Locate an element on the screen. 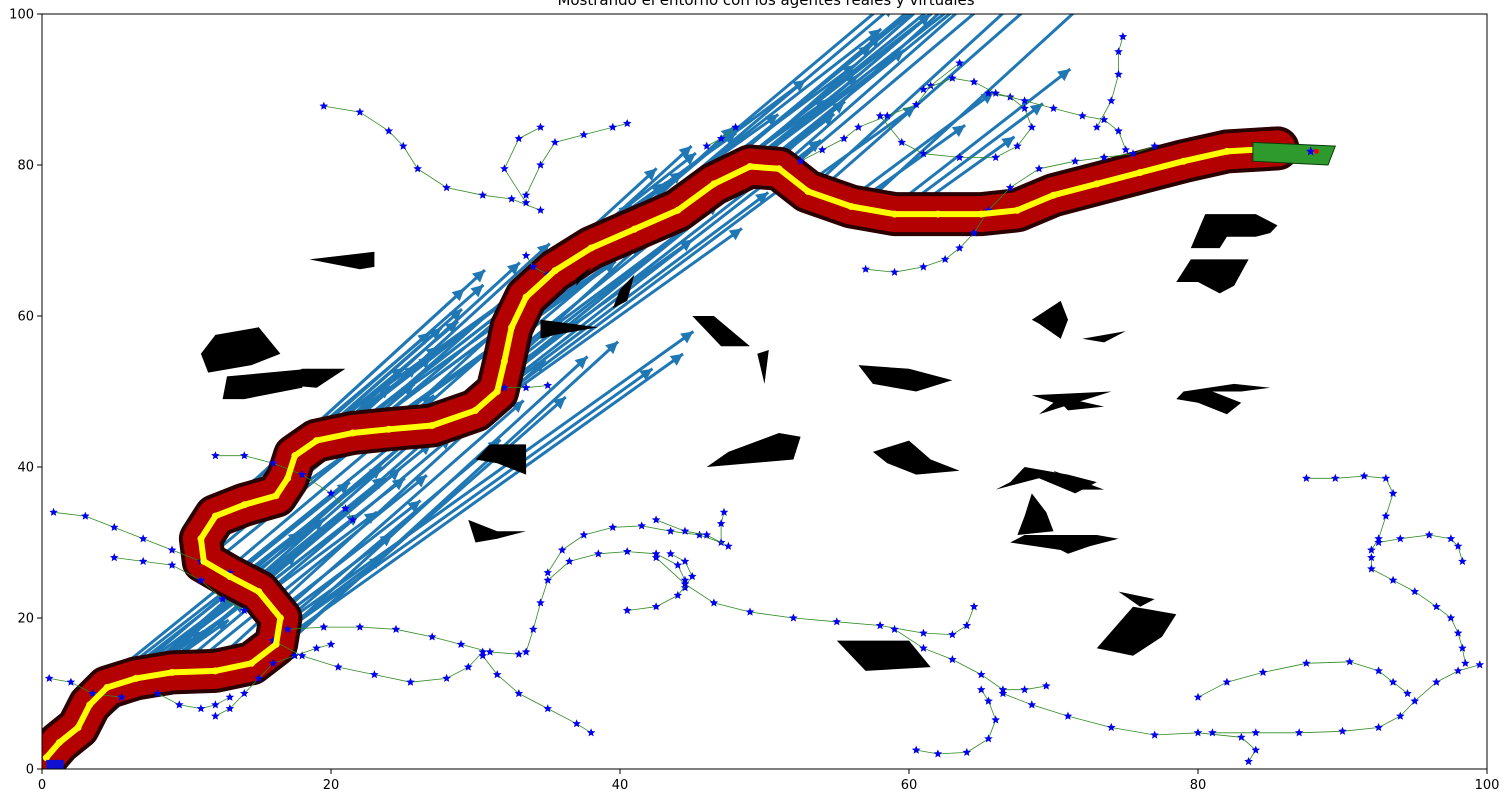 The image size is (1512, 806). y-tick-label: 80 is located at coordinates (25, 166).